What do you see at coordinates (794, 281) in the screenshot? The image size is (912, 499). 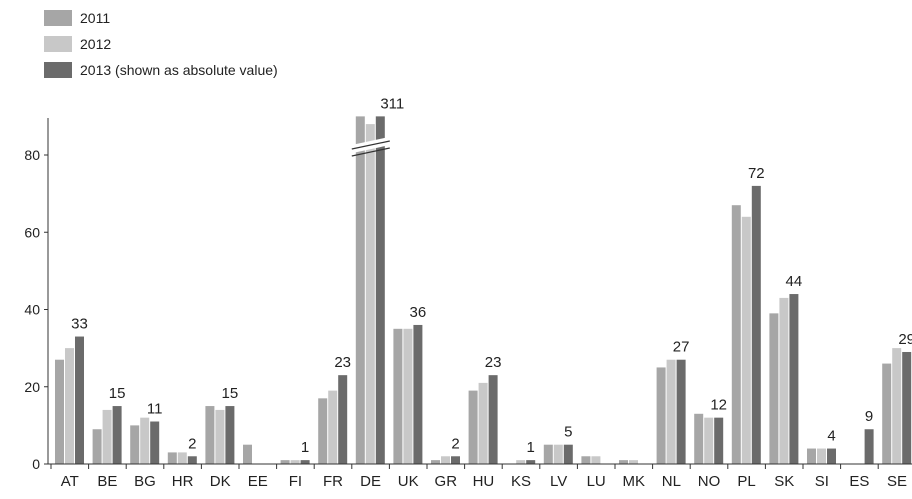 I see `data-label: 44` at bounding box center [794, 281].